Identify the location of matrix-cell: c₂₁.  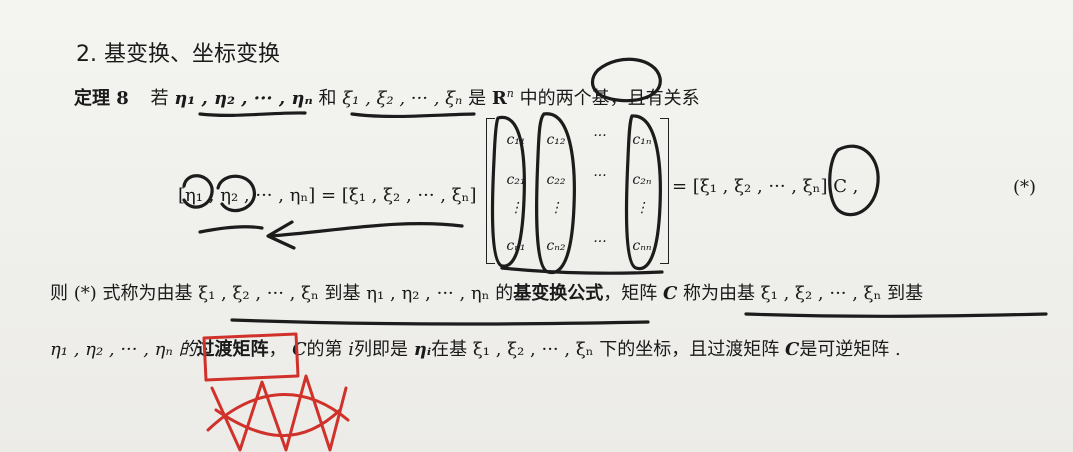
(516, 180).